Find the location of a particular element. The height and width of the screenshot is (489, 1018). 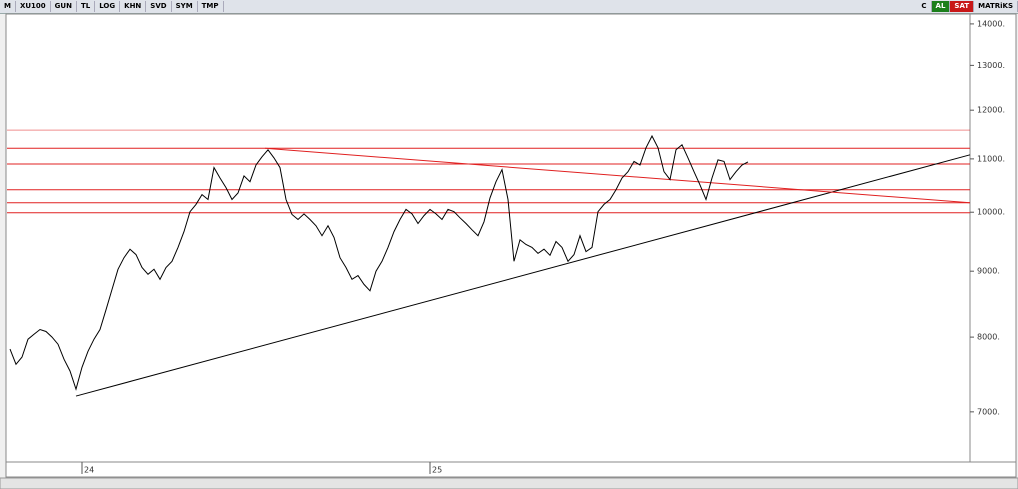

y-tick-label: 7000. is located at coordinates (988, 411).